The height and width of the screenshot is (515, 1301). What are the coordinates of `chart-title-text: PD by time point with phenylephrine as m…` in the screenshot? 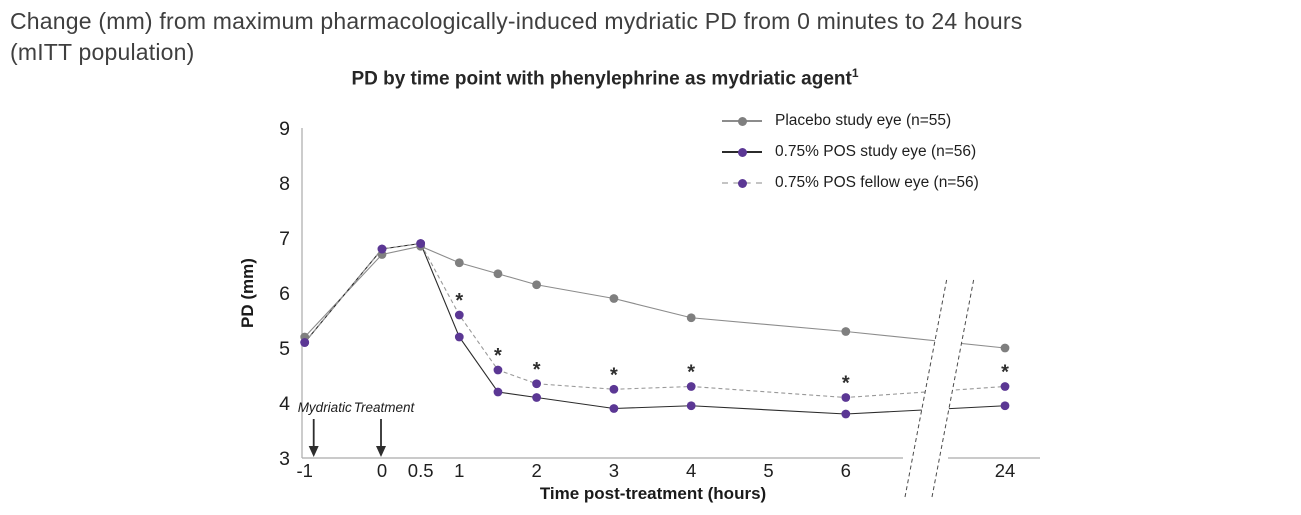 It's located at (601, 79).